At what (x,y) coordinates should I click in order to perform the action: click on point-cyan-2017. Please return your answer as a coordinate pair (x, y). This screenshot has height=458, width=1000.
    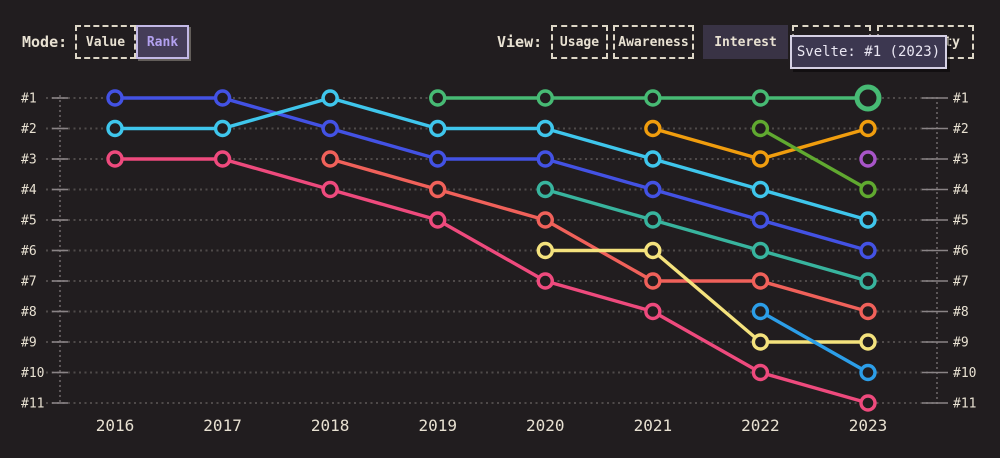
    Looking at the image, I should click on (222, 128).